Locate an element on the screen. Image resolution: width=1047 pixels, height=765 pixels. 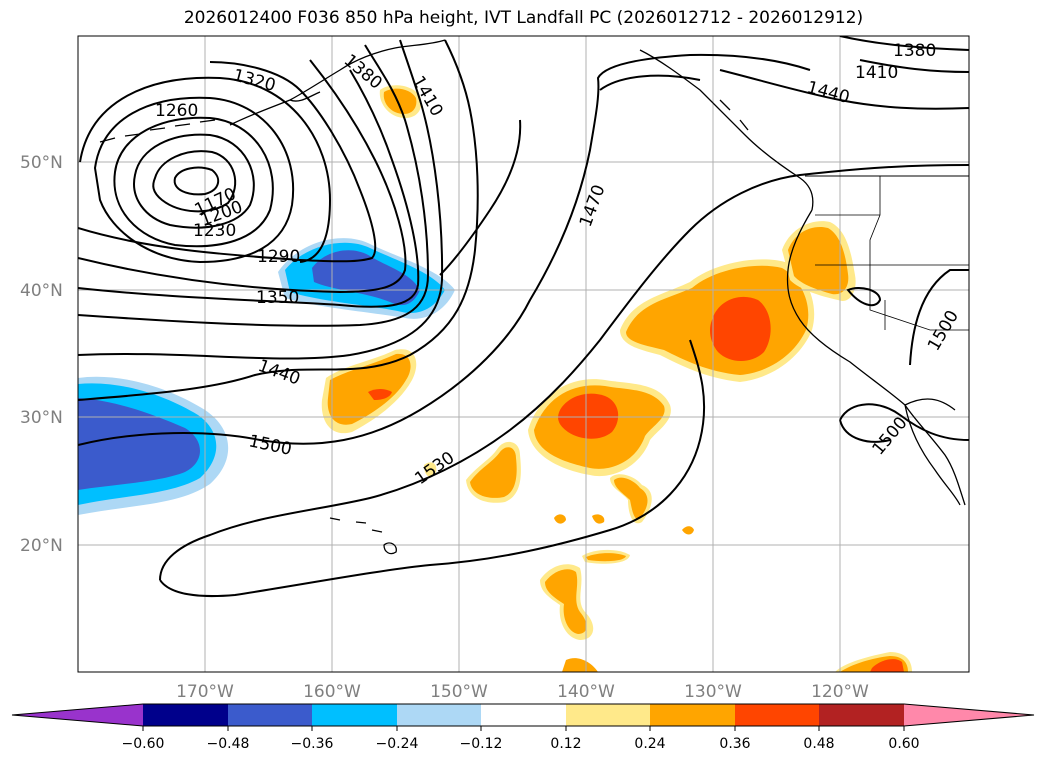
contour-label-1380-b: 1380 is located at coordinates (914, 51).